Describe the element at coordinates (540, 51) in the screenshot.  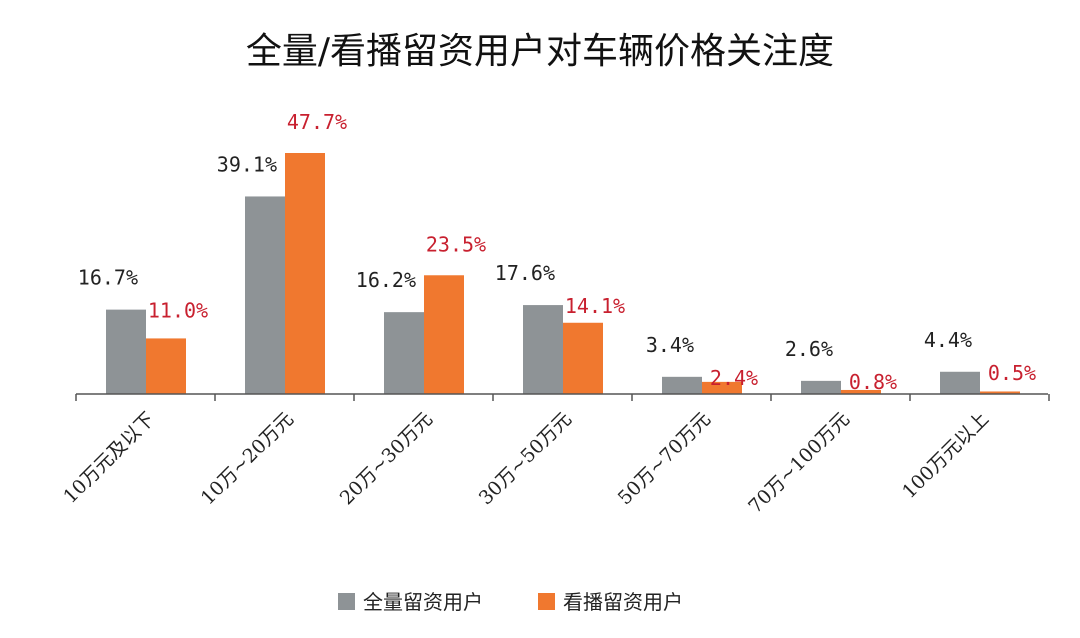
I see `chart-title: 全量/看播留资用户对车辆价格关注度` at that location.